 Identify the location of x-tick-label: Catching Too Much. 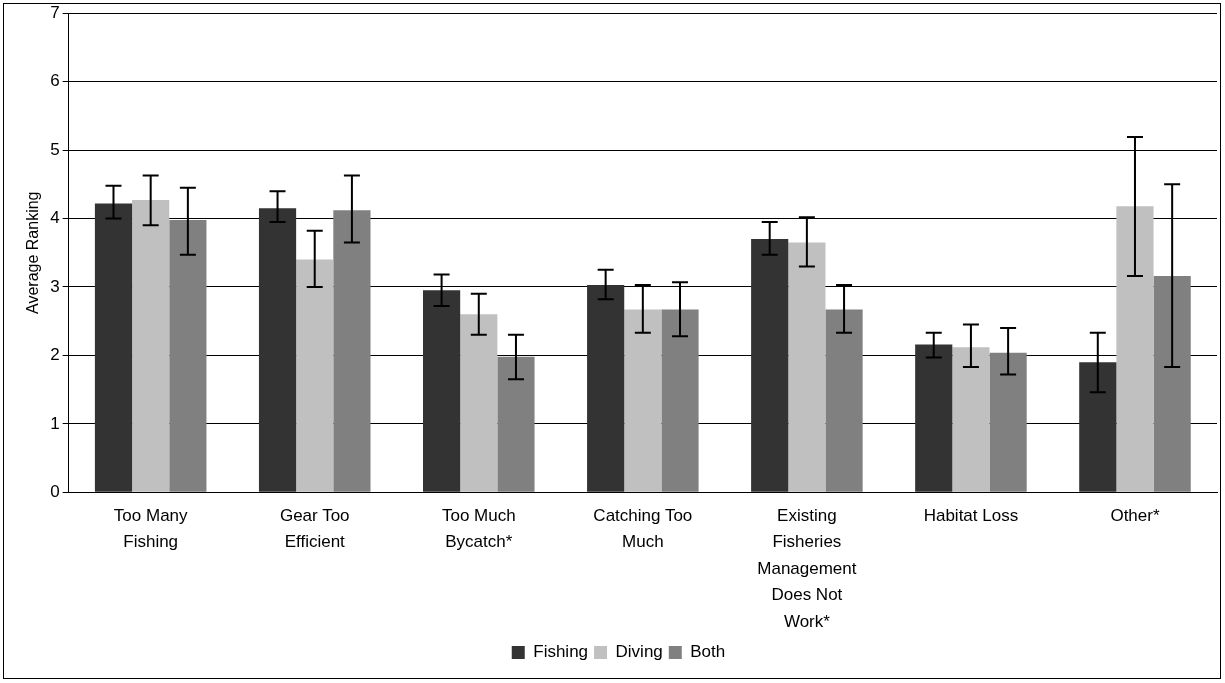
(643, 529).